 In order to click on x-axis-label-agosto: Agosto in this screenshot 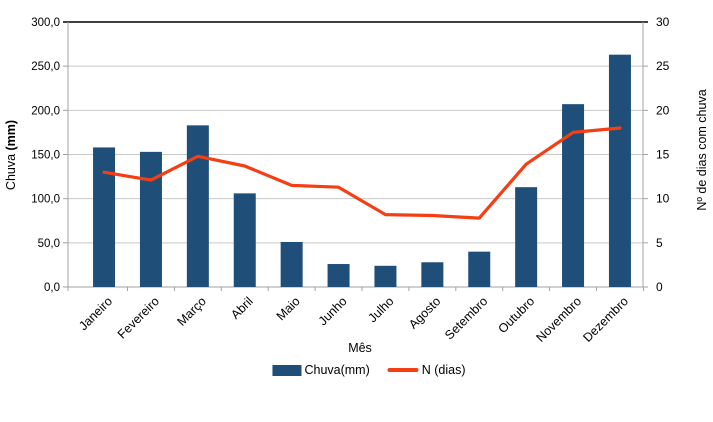, I will do `click(424, 312)`.